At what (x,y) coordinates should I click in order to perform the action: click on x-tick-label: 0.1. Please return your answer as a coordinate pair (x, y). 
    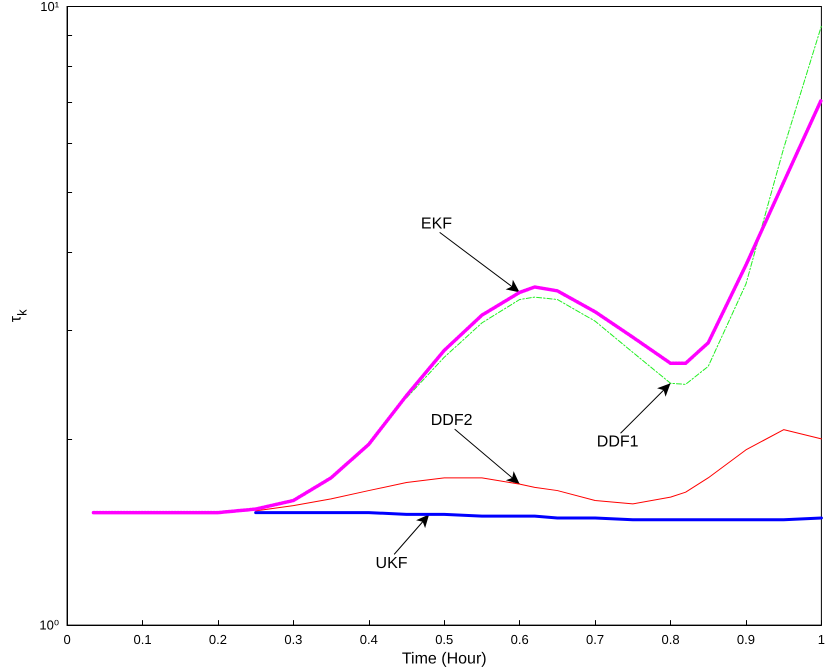
    Looking at the image, I should click on (142, 640).